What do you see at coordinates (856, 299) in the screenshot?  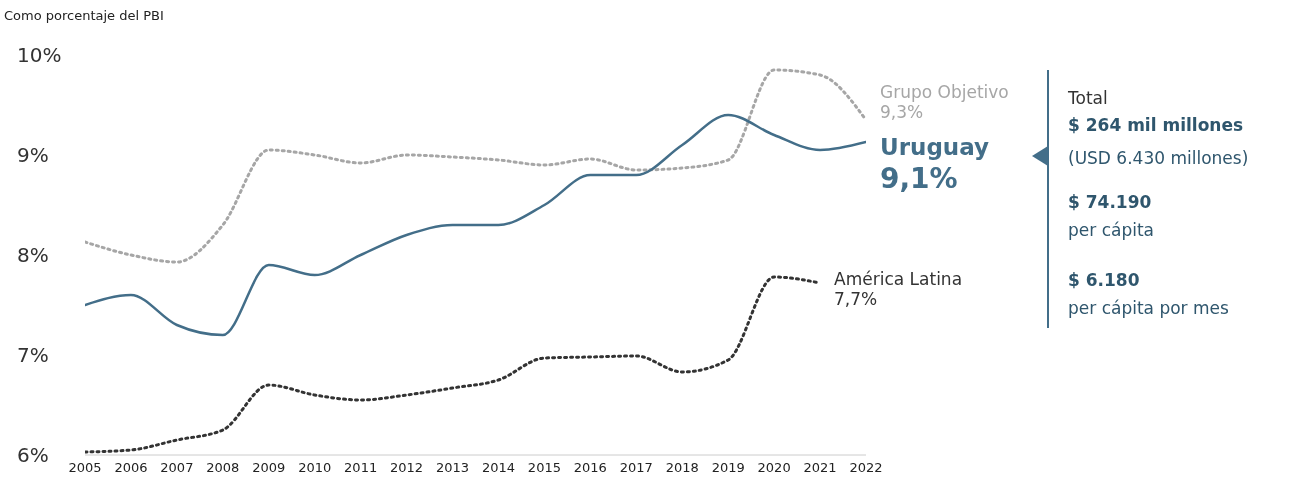 I see `data-label: 7,7%` at bounding box center [856, 299].